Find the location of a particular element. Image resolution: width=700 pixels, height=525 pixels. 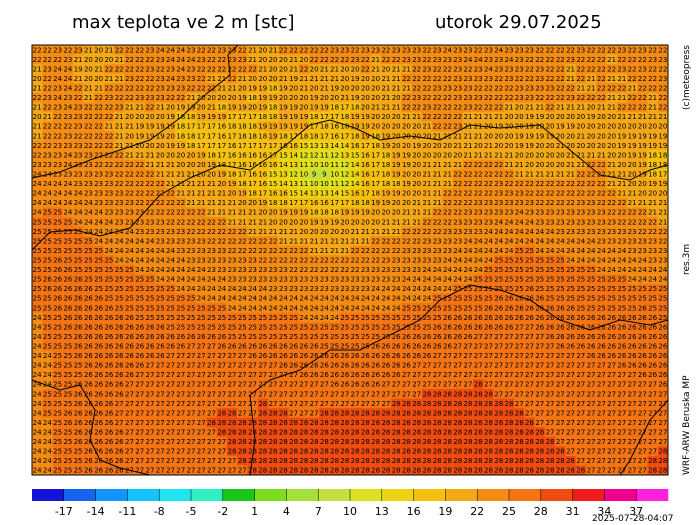

cell-value: 11 is located at coordinates (303, 165).